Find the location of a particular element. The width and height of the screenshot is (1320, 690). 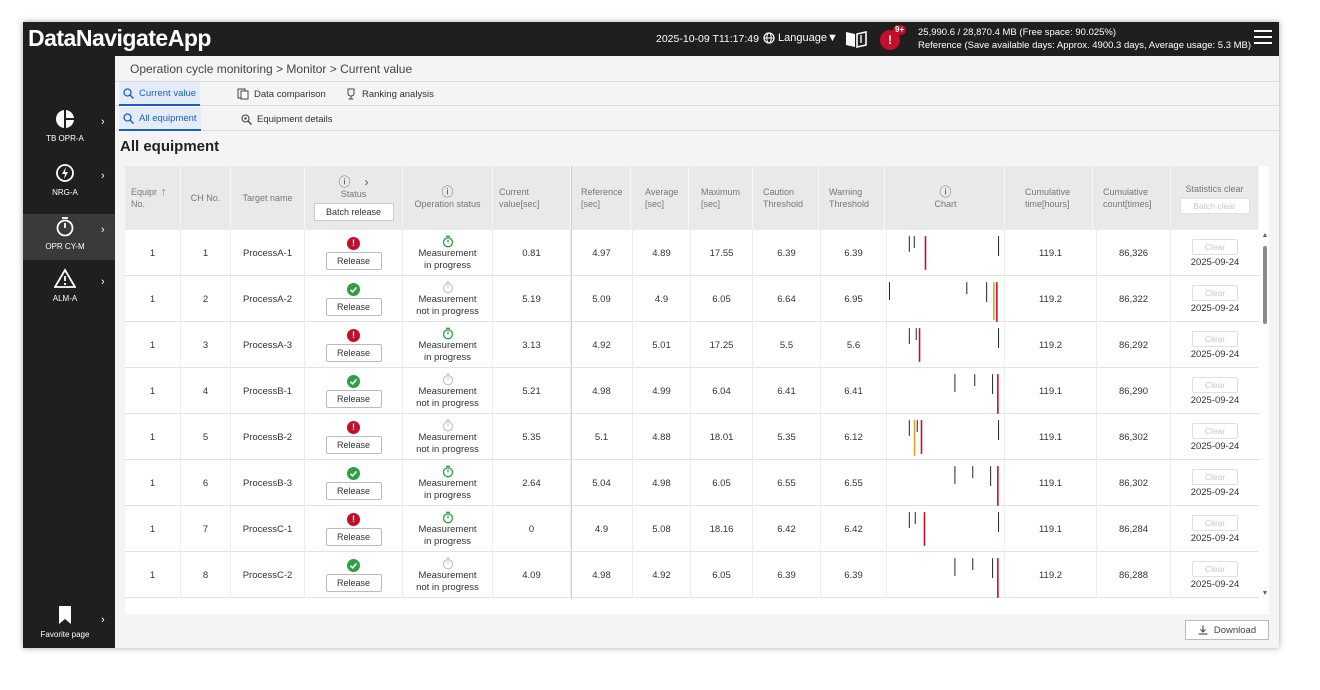

cell-cum_time: 119.2 is located at coordinates (1051, 299).